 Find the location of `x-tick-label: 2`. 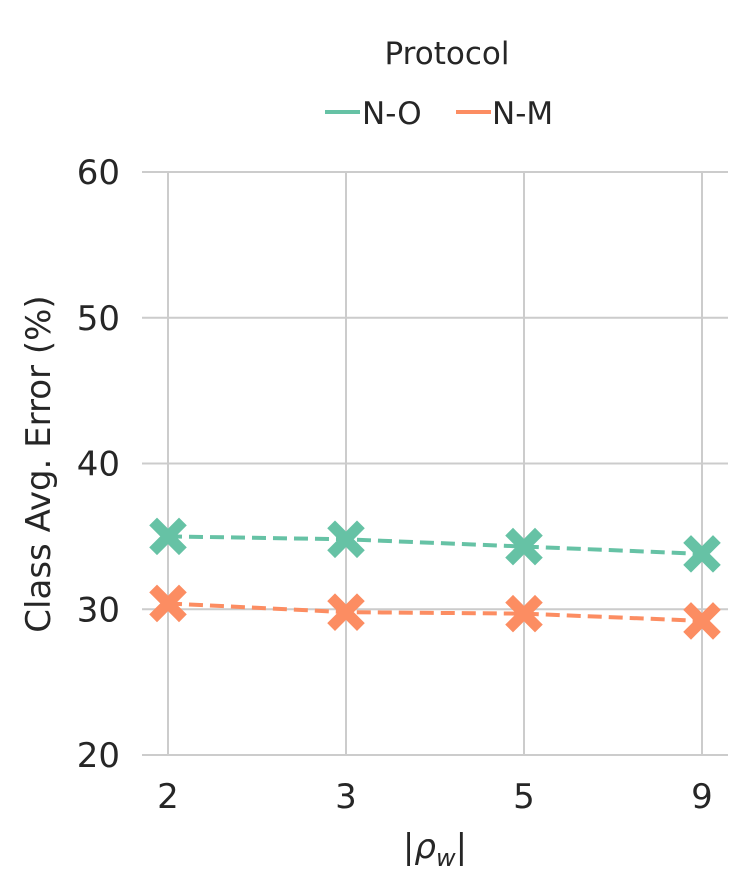

x-tick-label: 2 is located at coordinates (168, 797).